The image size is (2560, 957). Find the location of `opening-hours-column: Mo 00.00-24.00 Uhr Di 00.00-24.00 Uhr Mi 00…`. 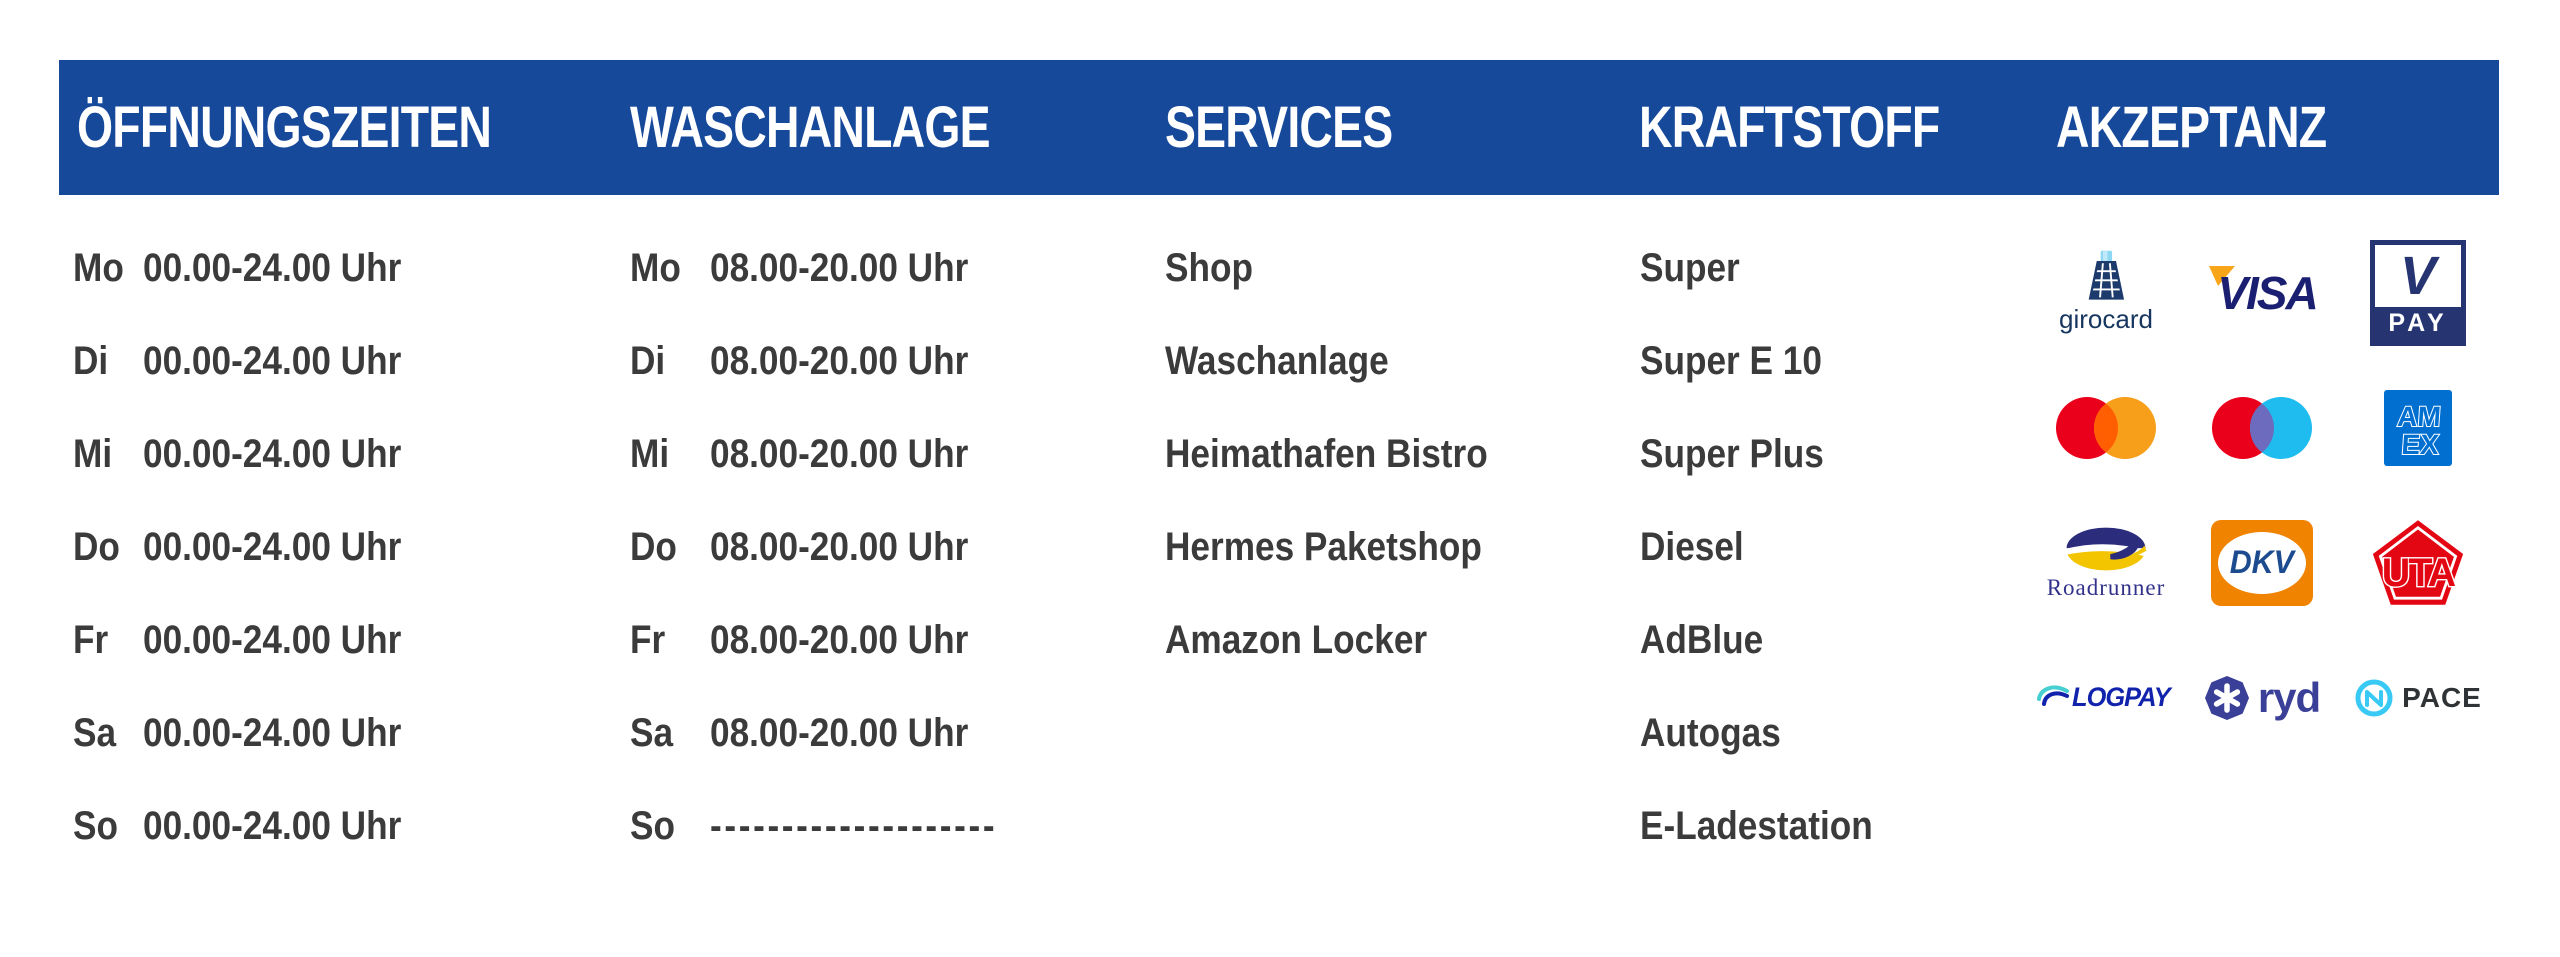

opening-hours-column: Mo 00.00-24.00 Uhr Di 00.00-24.00 Uhr Mi 00… is located at coordinates (343, 547).